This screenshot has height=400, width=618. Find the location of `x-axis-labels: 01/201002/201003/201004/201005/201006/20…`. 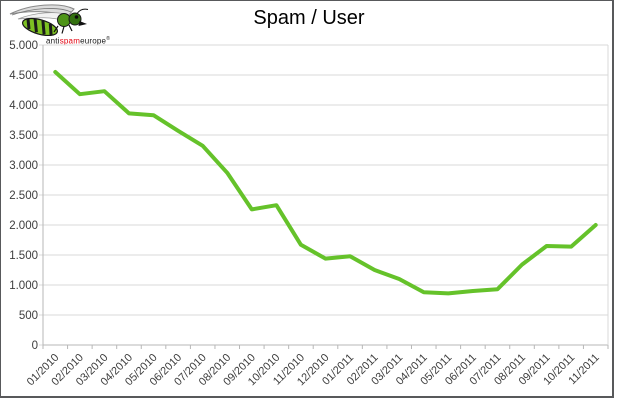

x-axis-labels: 01/201002/201003/201004/201005/201006/20… is located at coordinates (313, 370).